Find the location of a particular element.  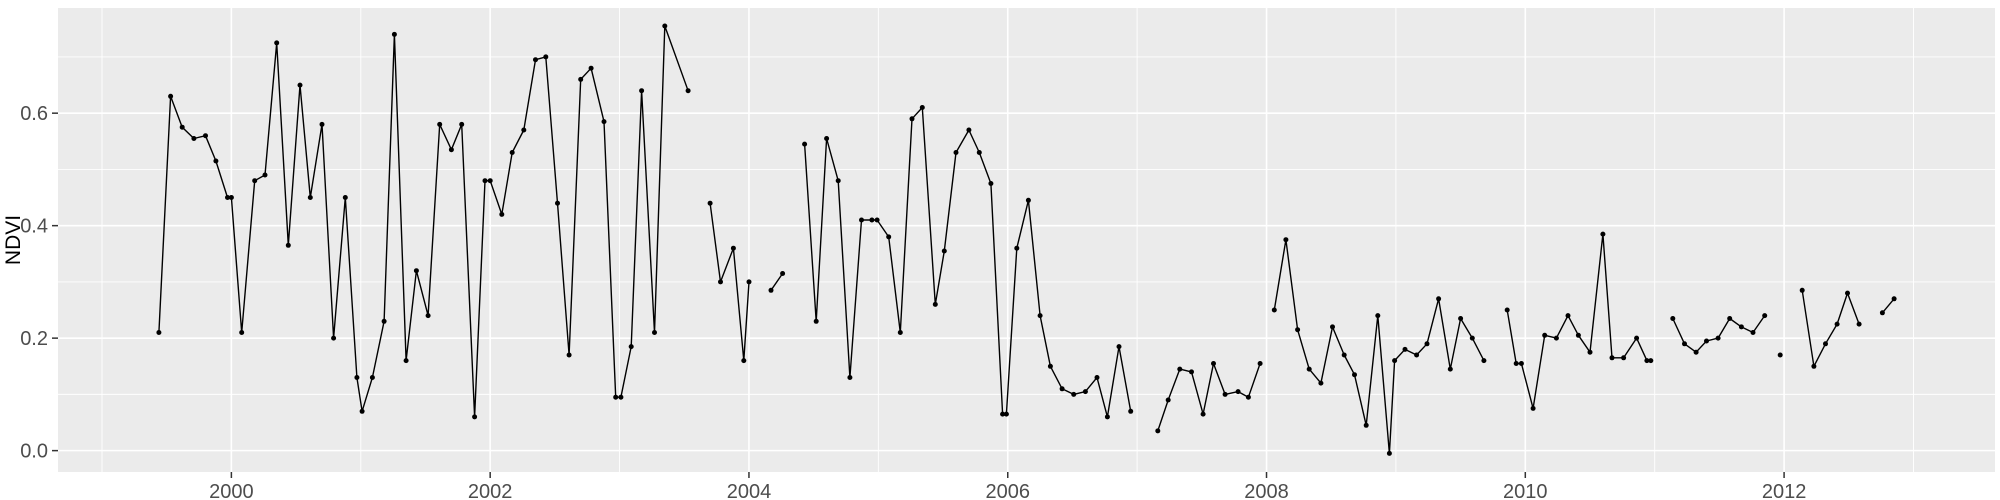

x-tick-label: 2008 is located at coordinates (1266, 490).